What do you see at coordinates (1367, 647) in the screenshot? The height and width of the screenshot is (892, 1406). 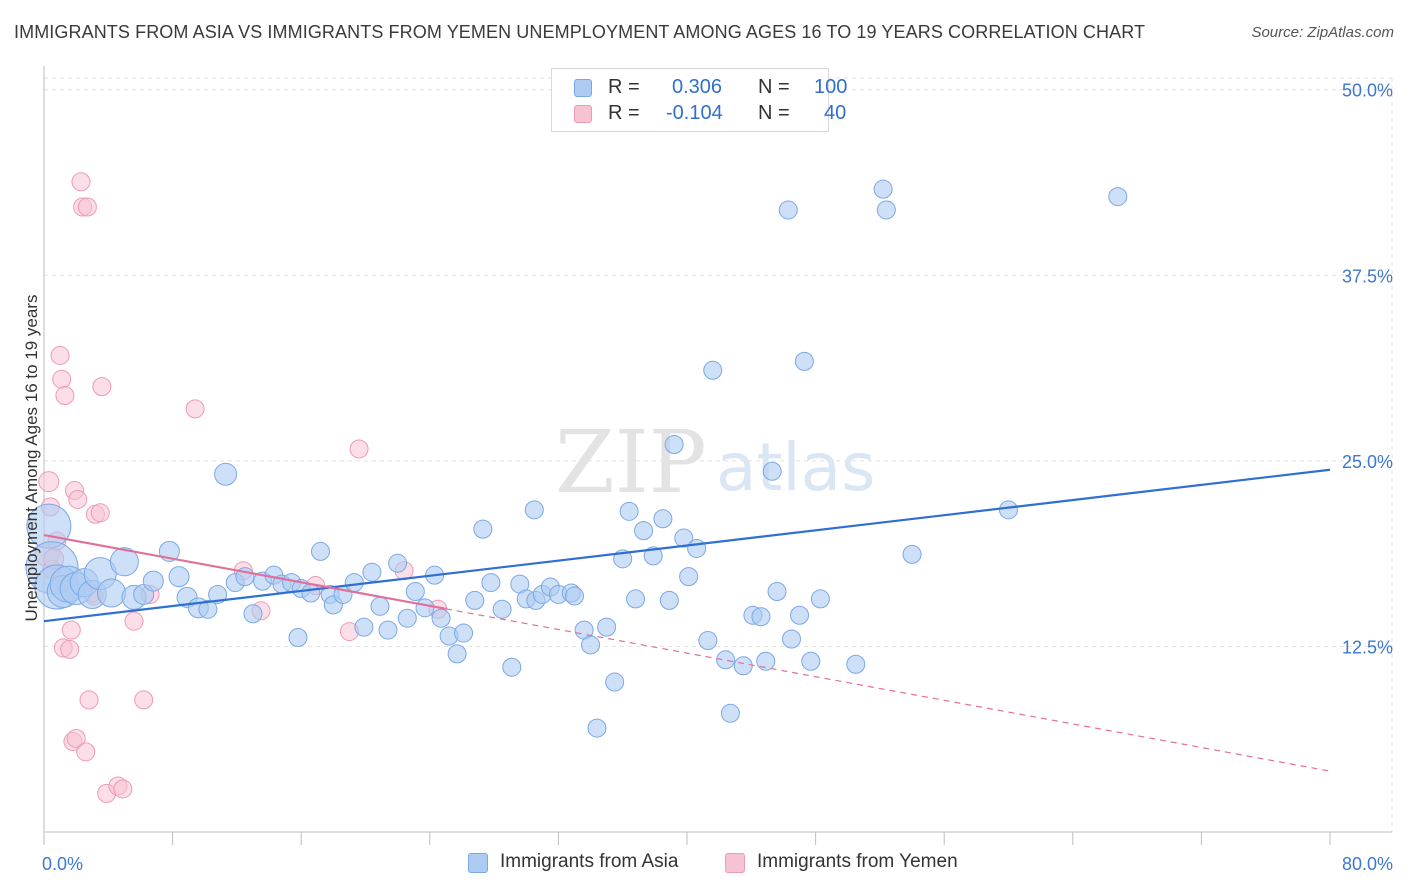 I see `y-tick-label: 12.5%` at bounding box center [1367, 647].